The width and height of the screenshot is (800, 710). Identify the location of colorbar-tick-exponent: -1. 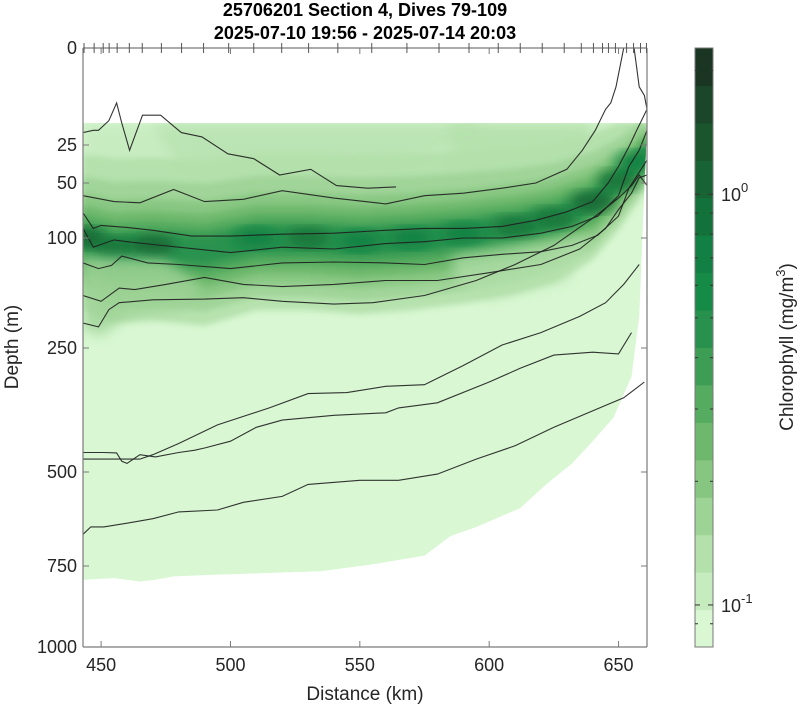
(747, 598).